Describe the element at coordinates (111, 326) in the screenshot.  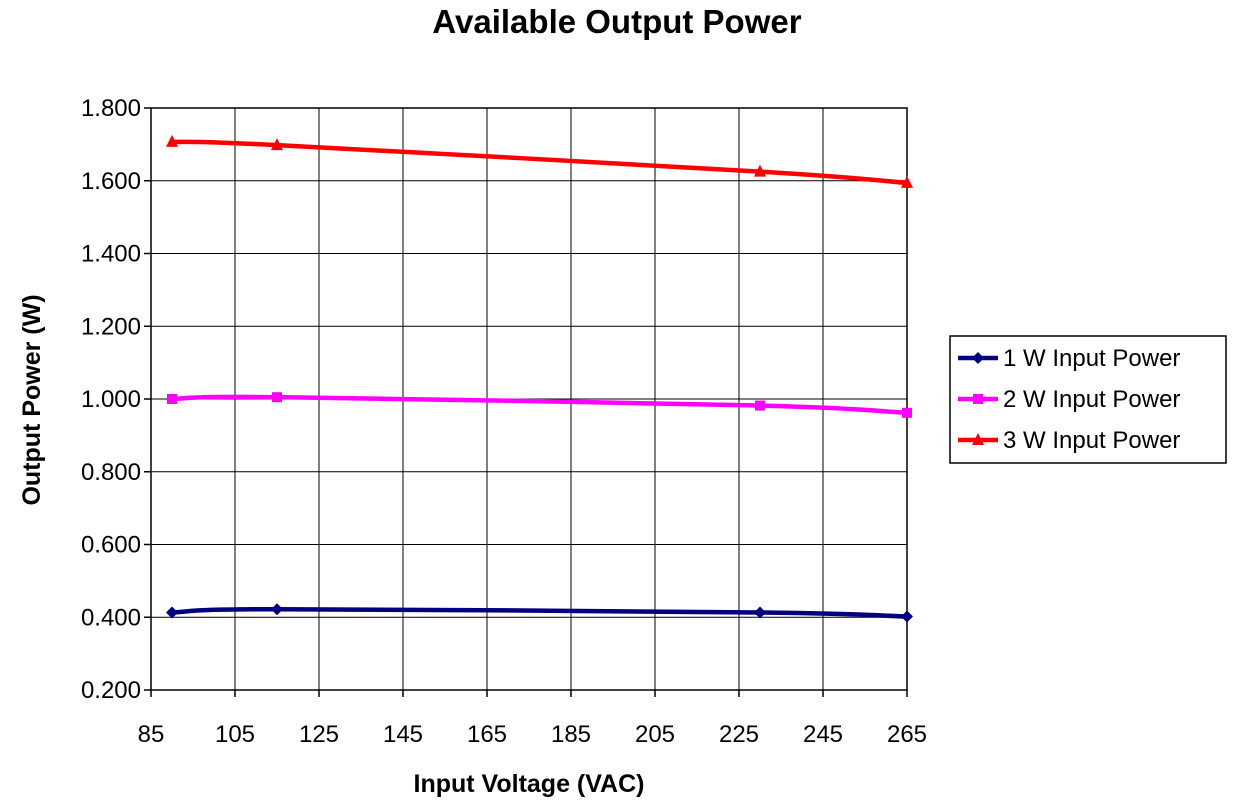
I see `y-tick-label: 1.200` at that location.